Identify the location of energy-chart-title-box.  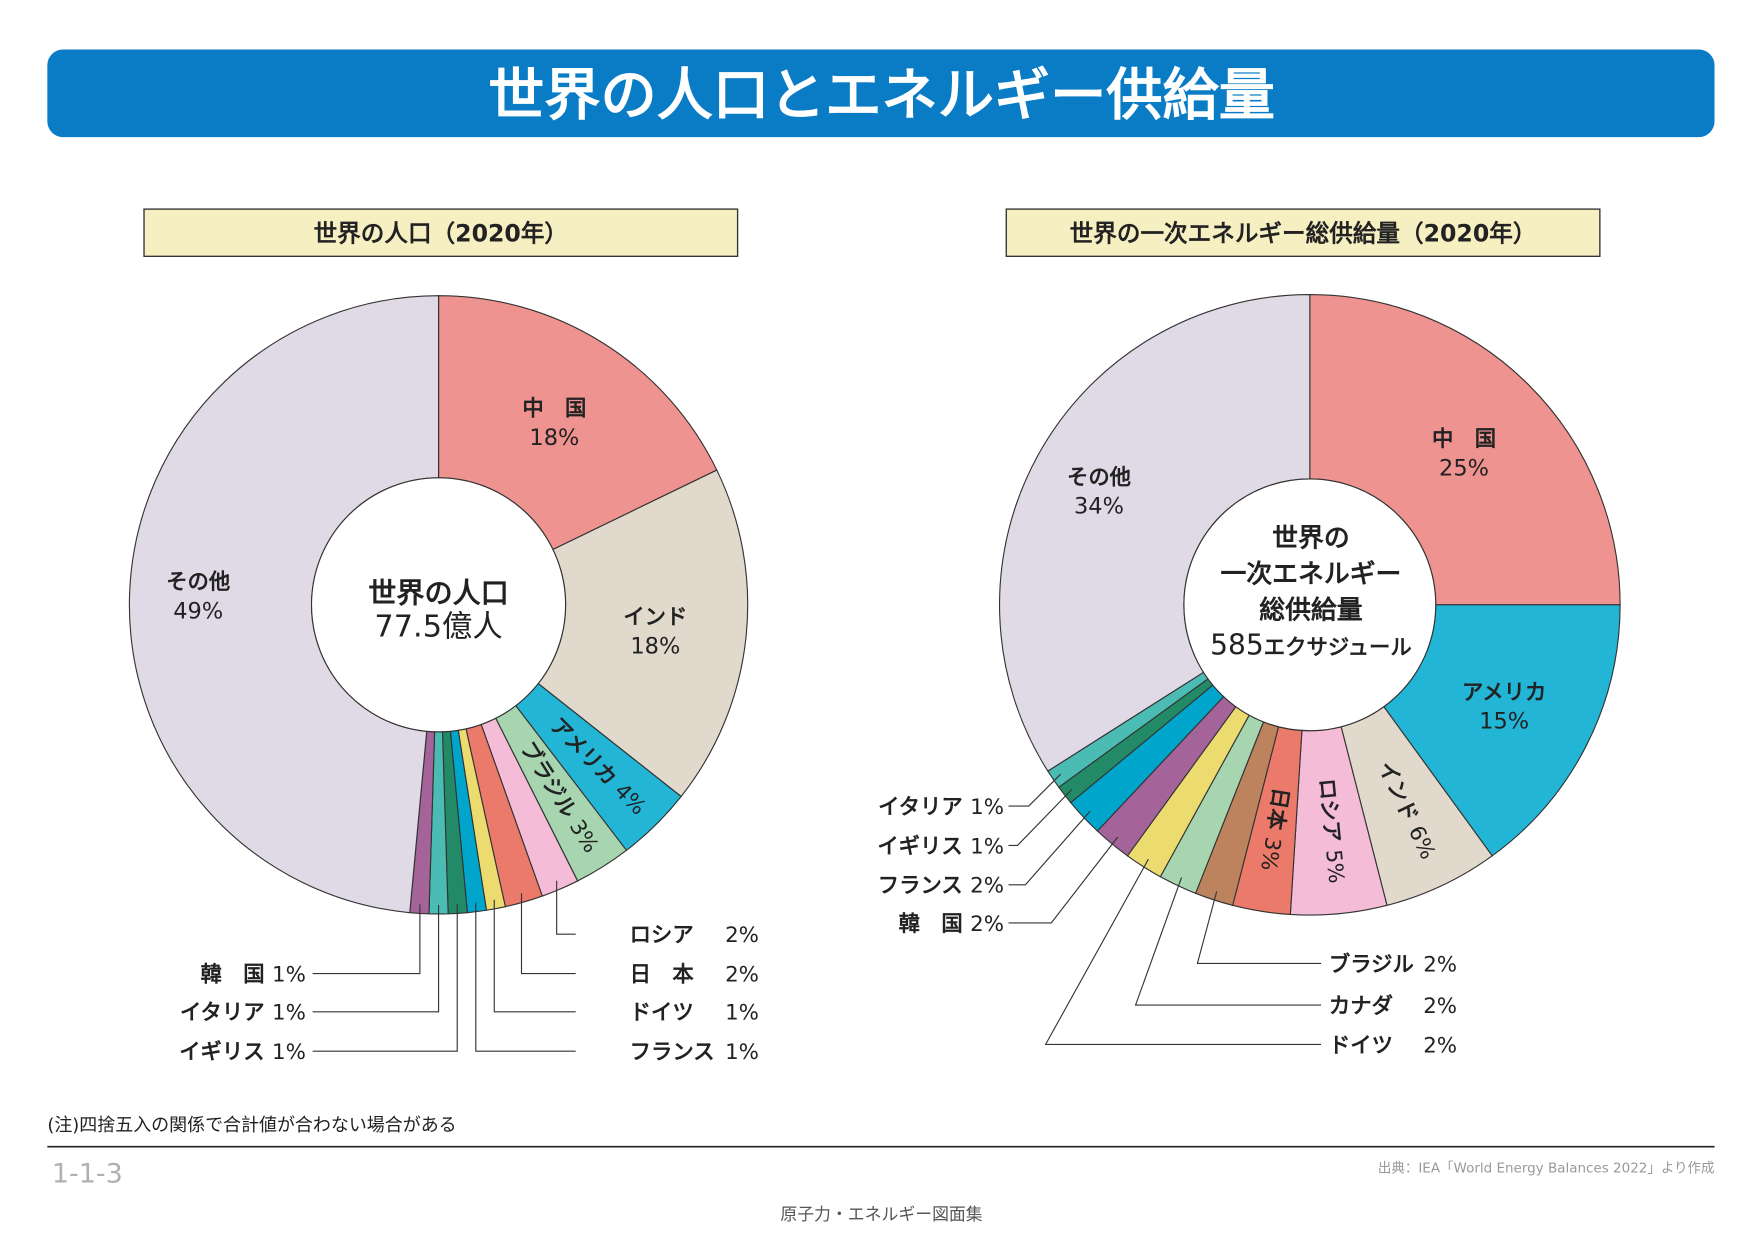
(1303, 232).